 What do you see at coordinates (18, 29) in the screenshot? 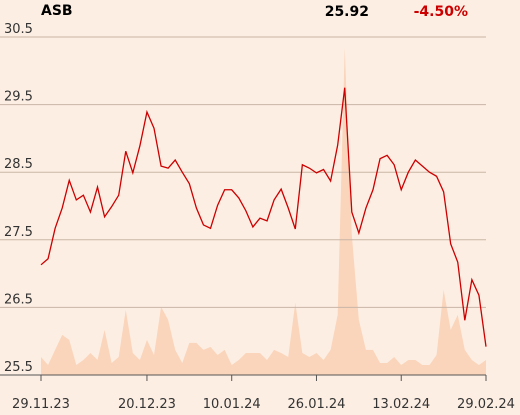
I see `y-tick-label: 30.5` at bounding box center [18, 29].